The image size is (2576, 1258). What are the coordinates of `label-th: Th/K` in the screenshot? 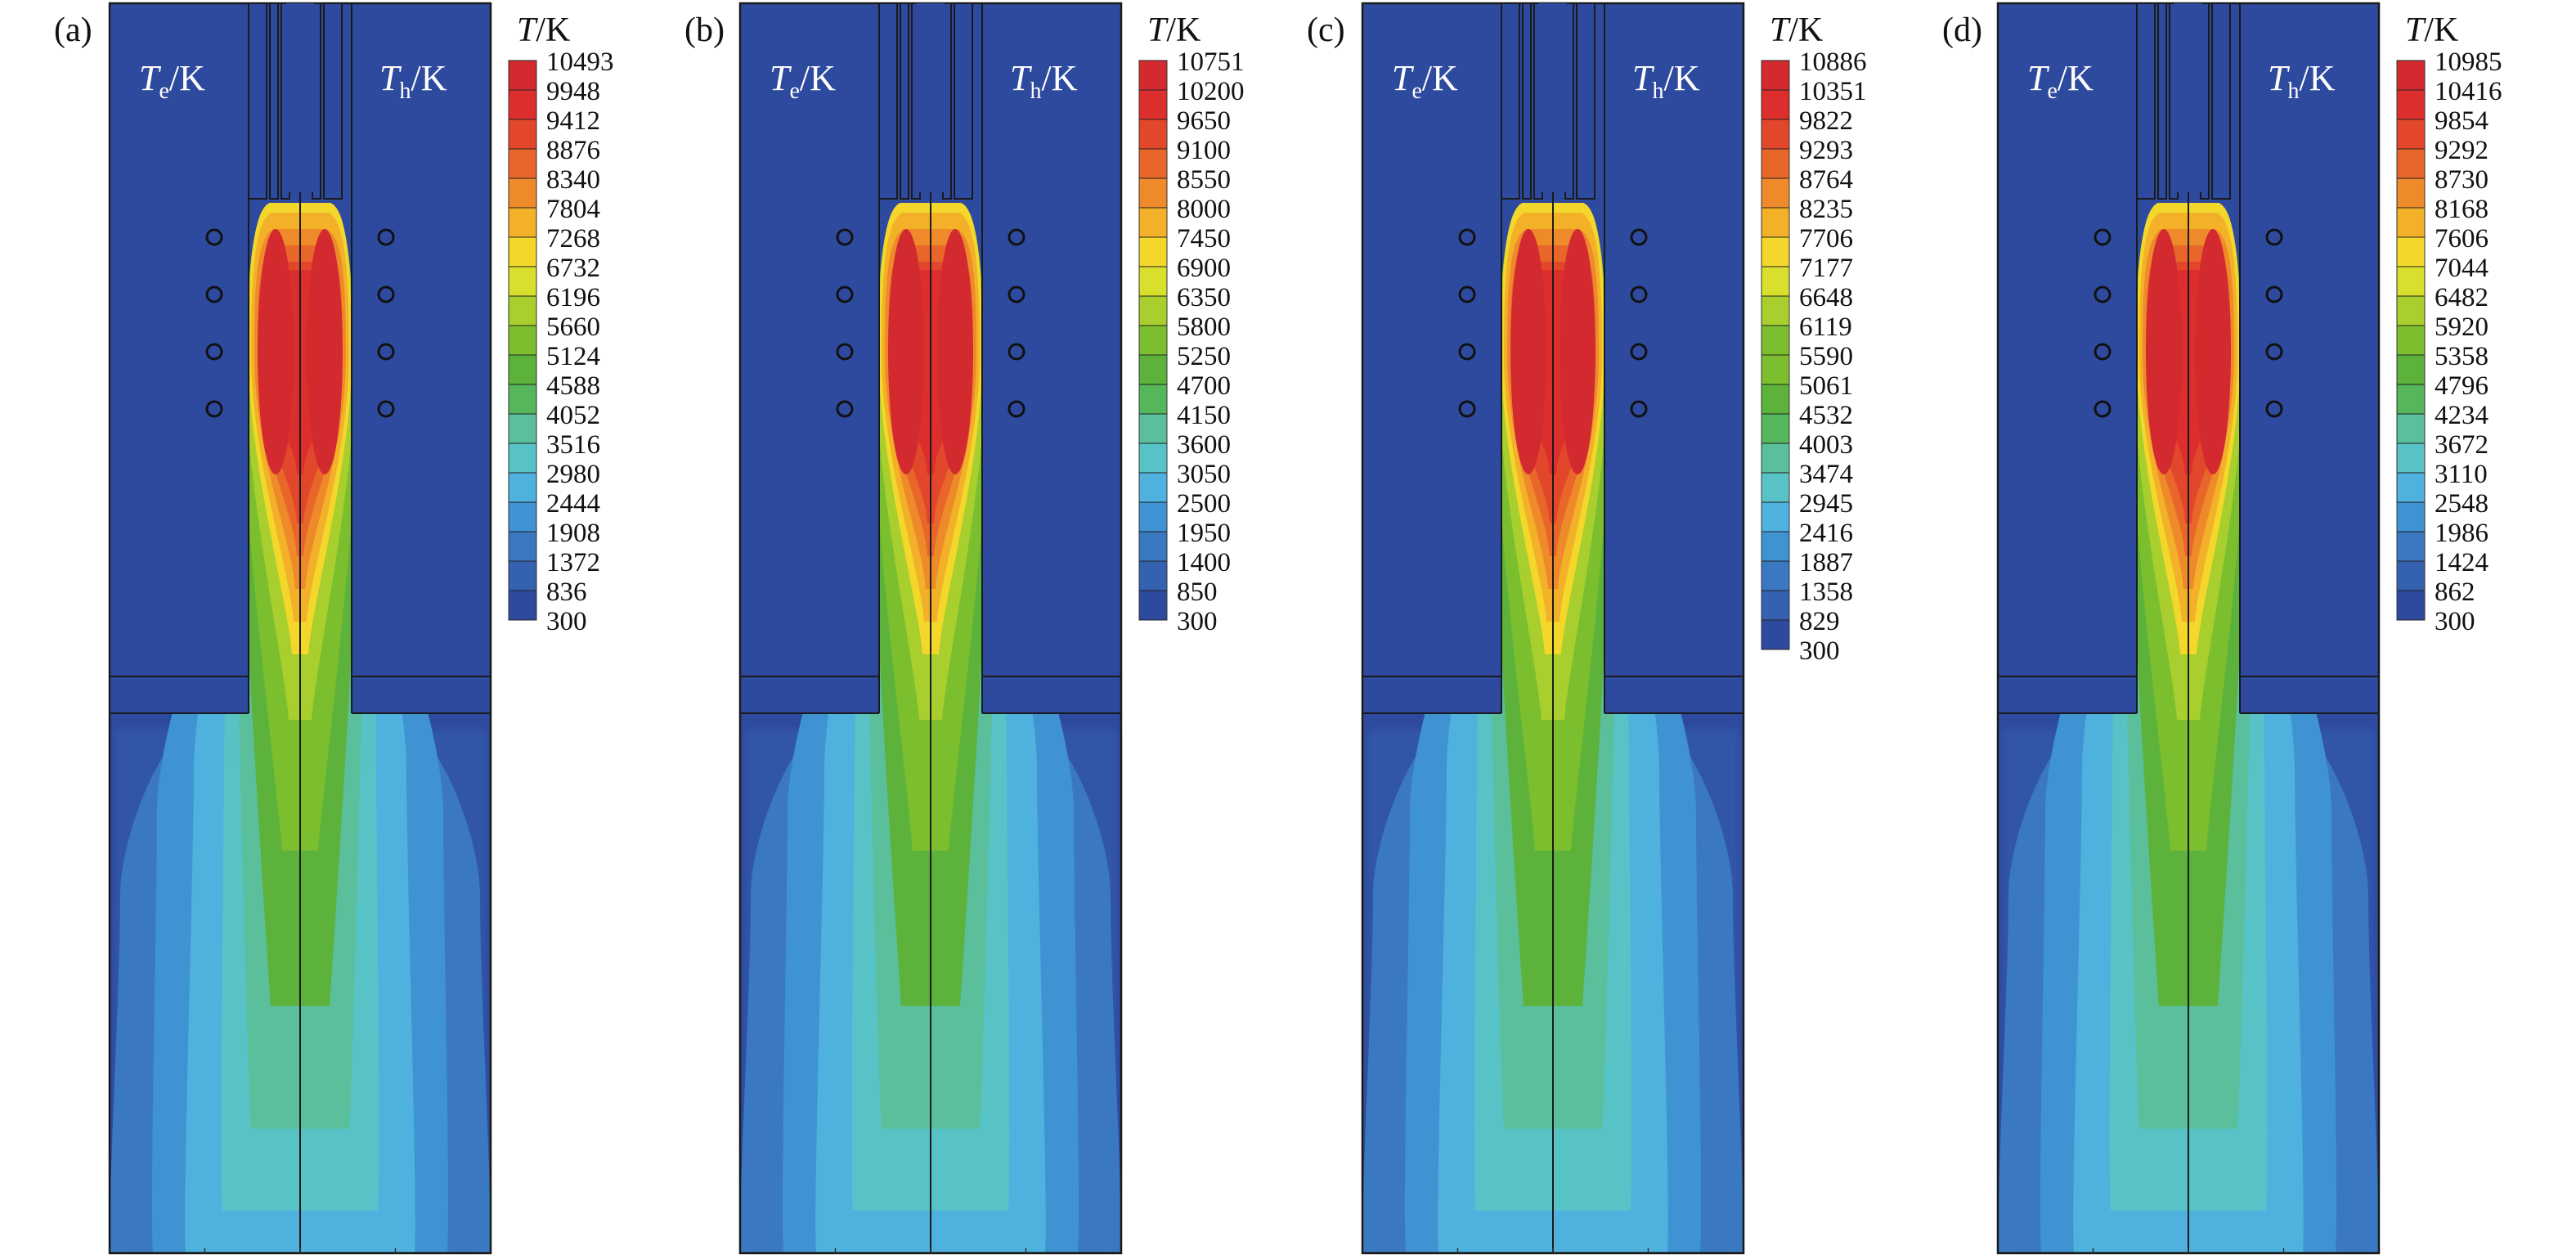 It's located at (413, 81).